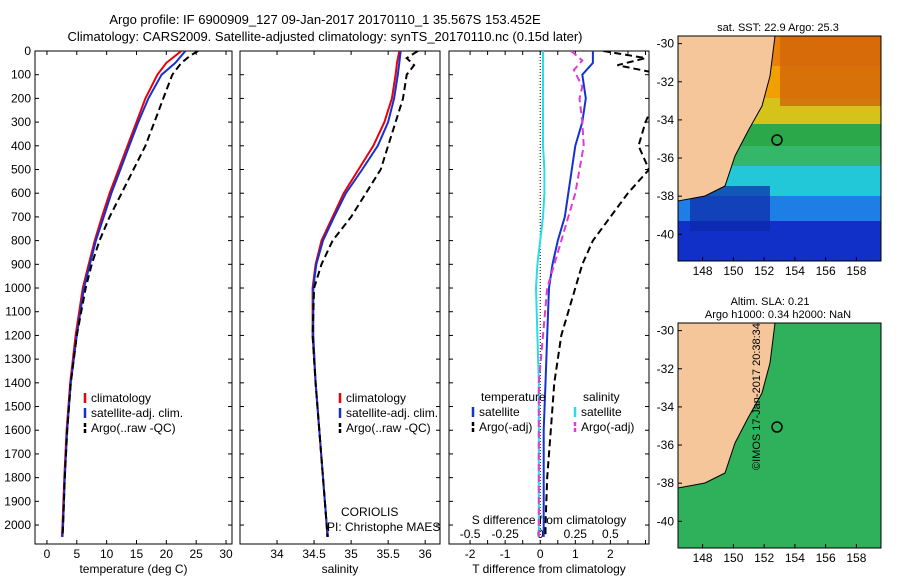  What do you see at coordinates (513, 397) in the screenshot?
I see `difference-legend-title: temperature` at bounding box center [513, 397].